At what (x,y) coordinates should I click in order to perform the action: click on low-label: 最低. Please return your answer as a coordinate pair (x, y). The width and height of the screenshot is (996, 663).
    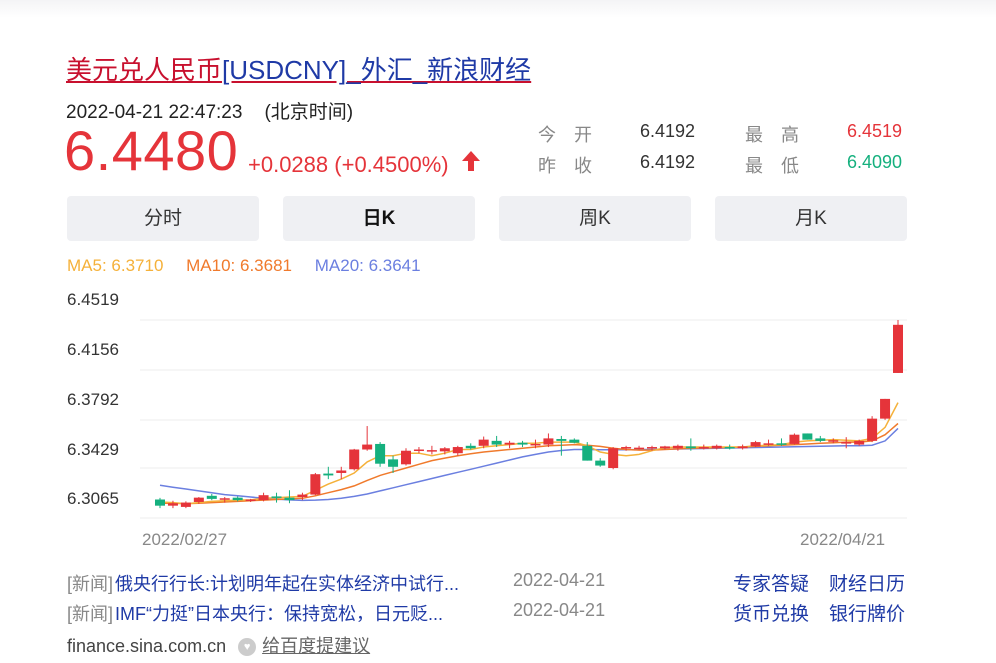
    Looking at the image, I should click on (781, 166).